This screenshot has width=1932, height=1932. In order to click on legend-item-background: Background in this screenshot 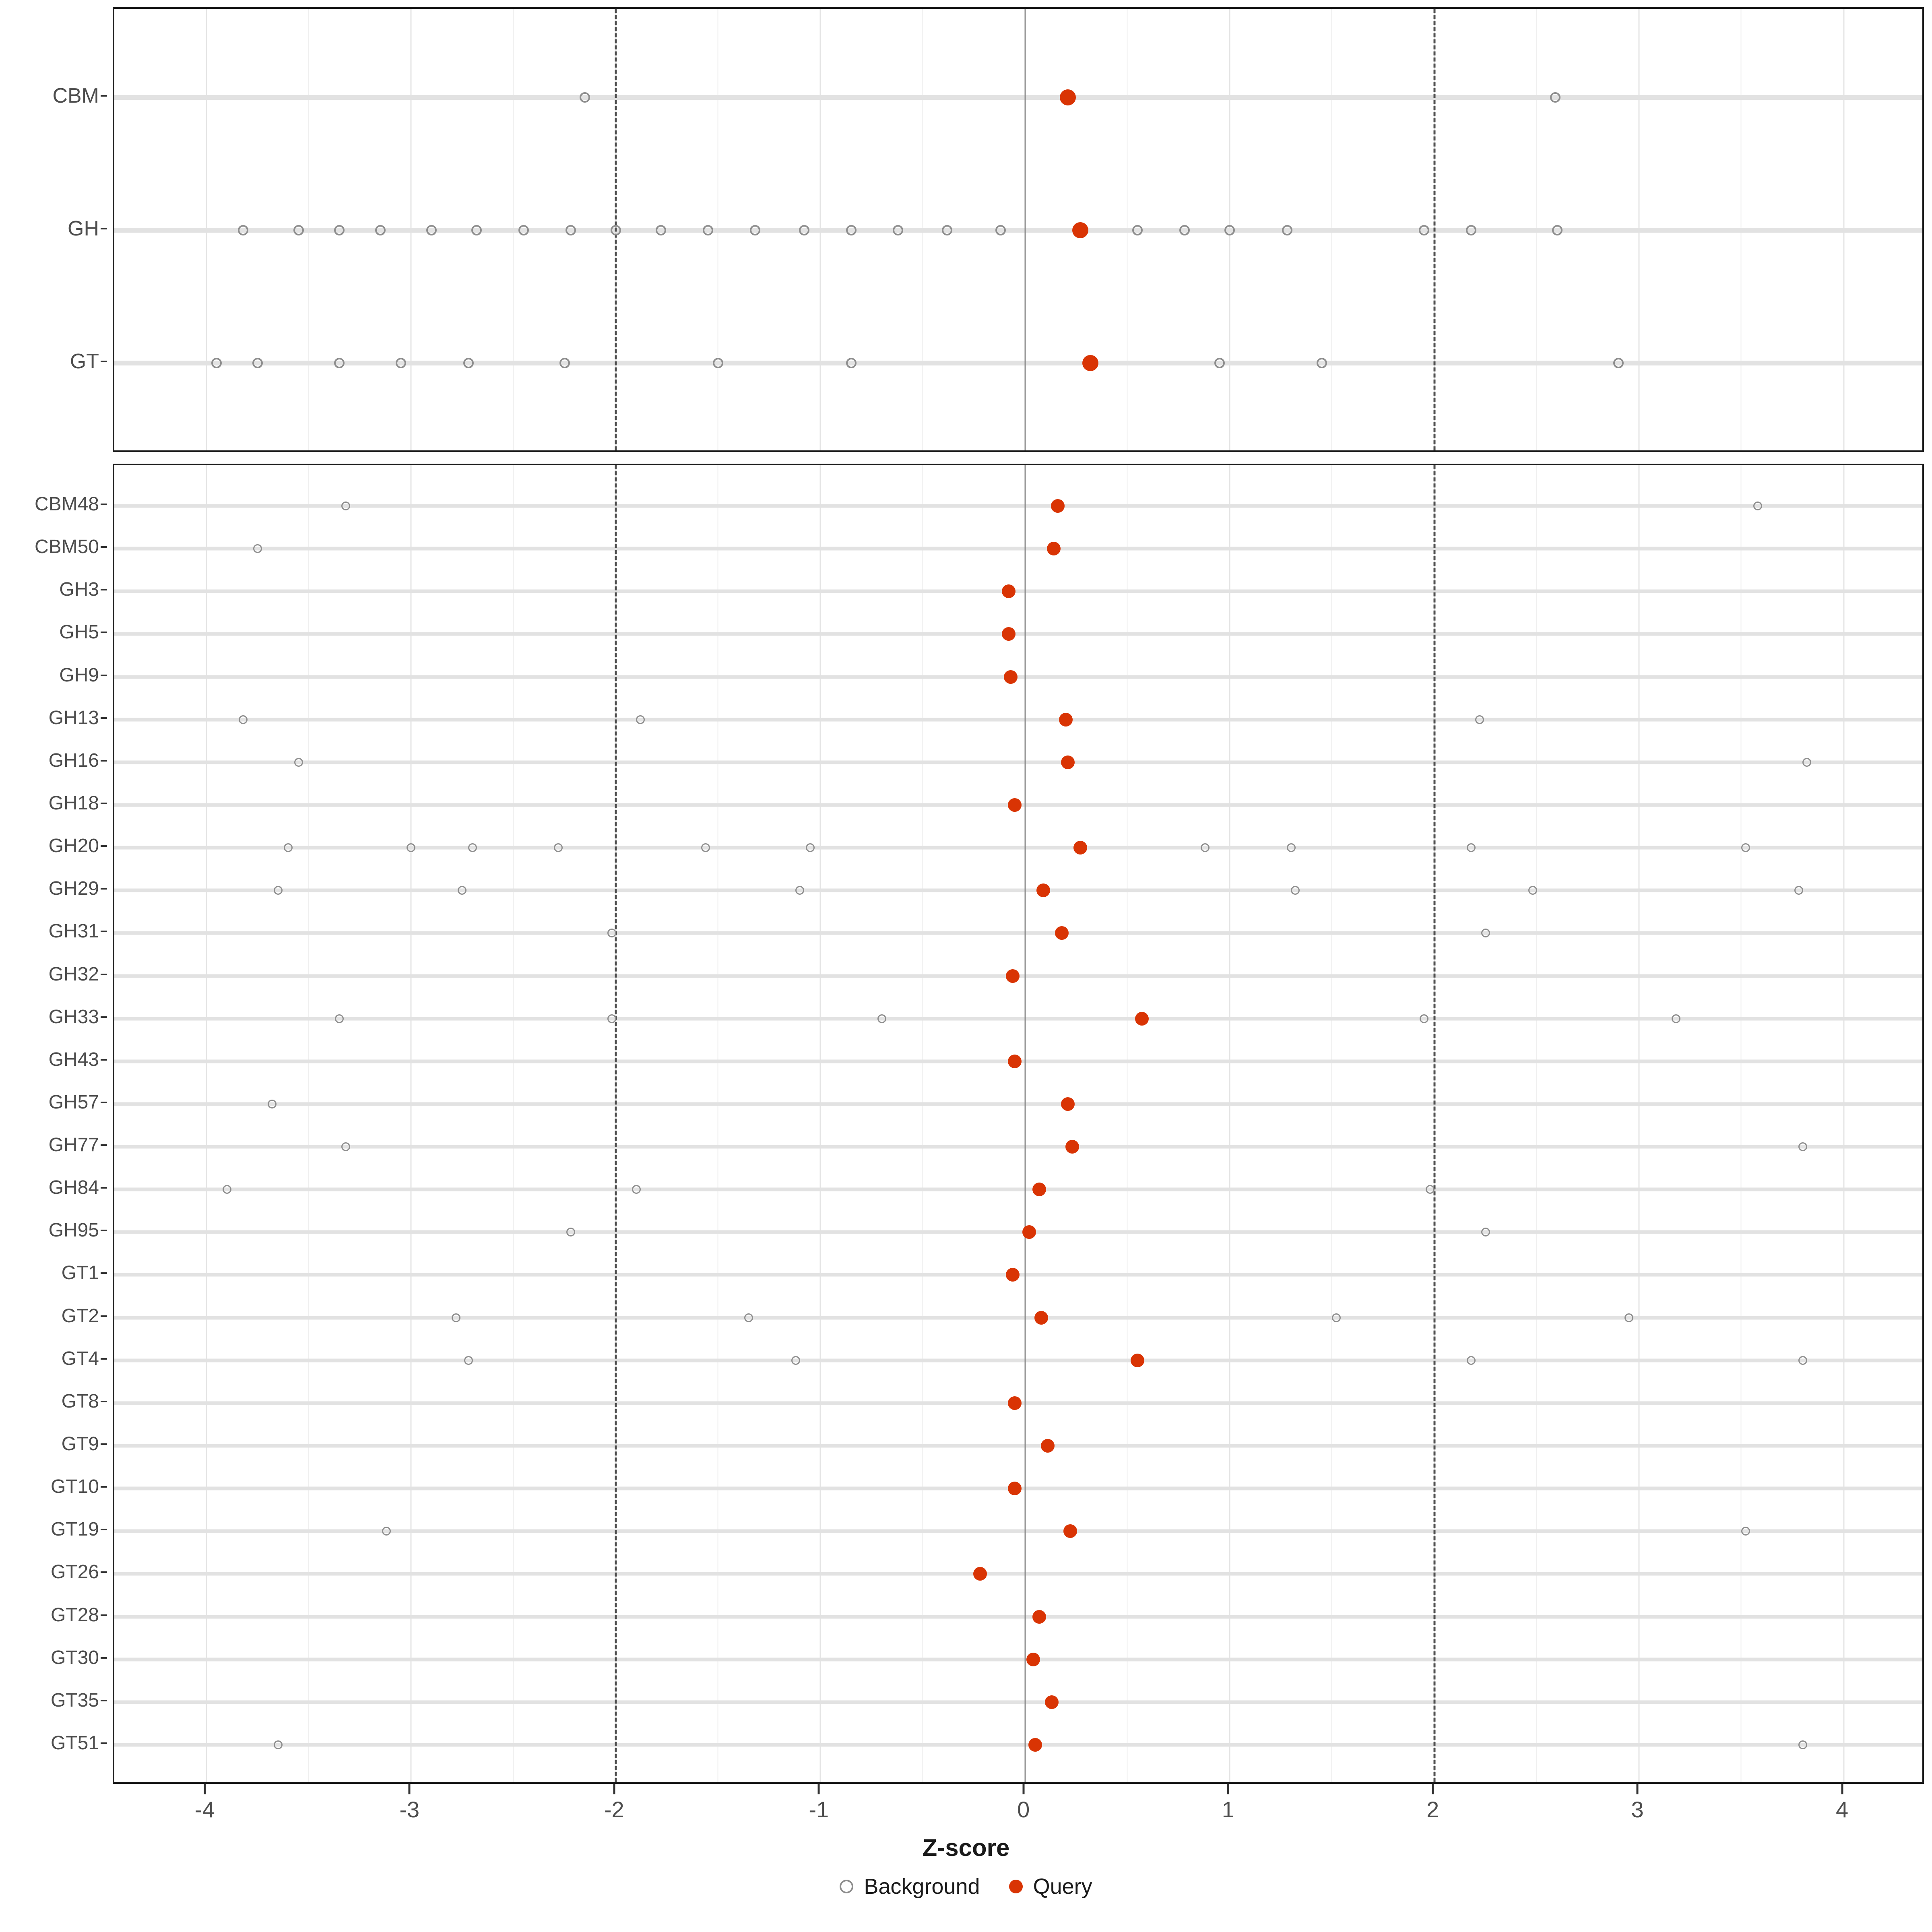, I will do `click(910, 1886)`.